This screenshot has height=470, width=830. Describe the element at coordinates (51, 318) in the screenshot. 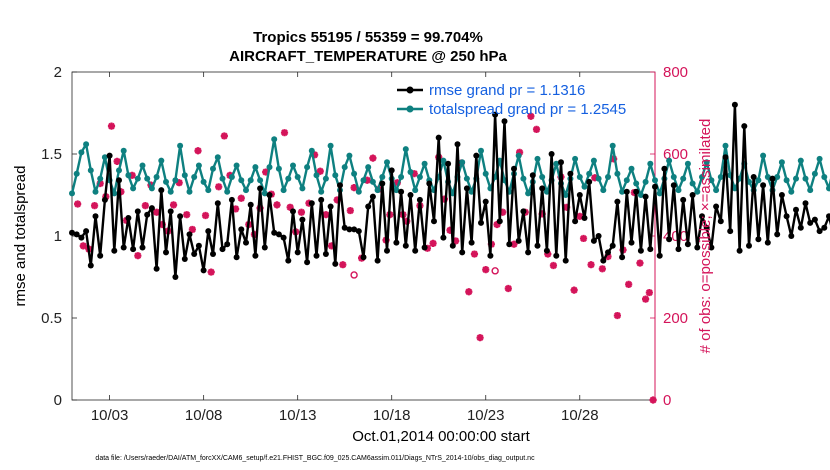

I see `y-tick-label: 0.5` at that location.